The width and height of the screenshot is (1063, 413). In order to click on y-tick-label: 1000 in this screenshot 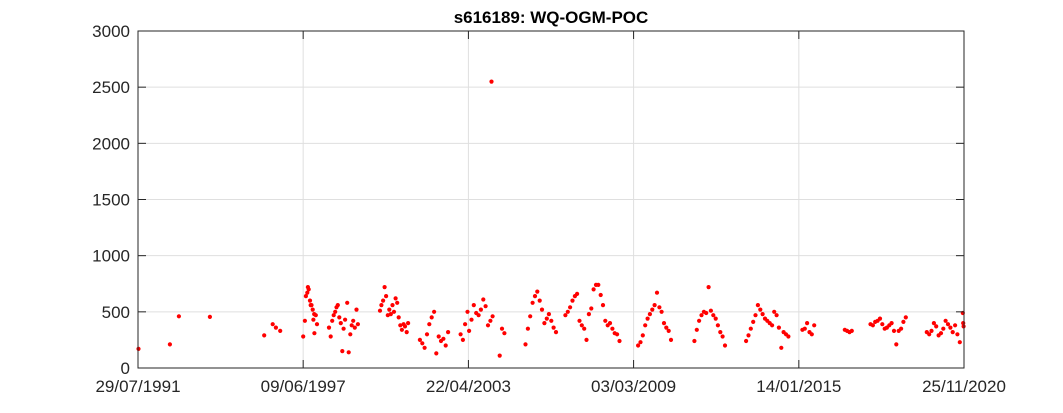, I will do `click(111, 256)`.